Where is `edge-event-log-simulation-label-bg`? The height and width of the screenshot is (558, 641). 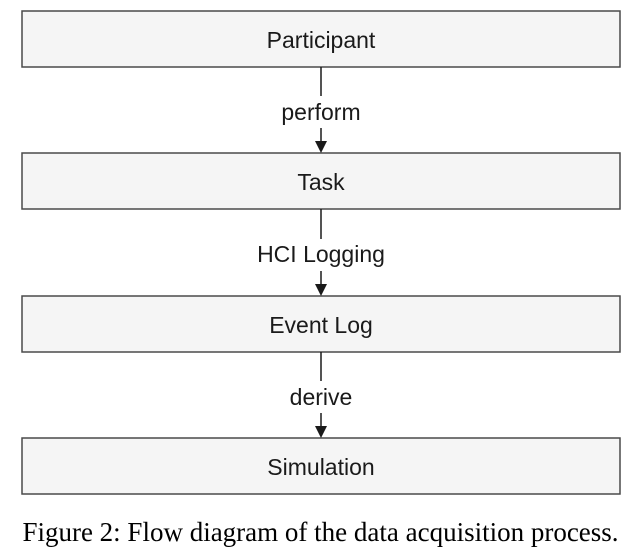
edge-event-log-simulation-label-bg is located at coordinates (321, 397).